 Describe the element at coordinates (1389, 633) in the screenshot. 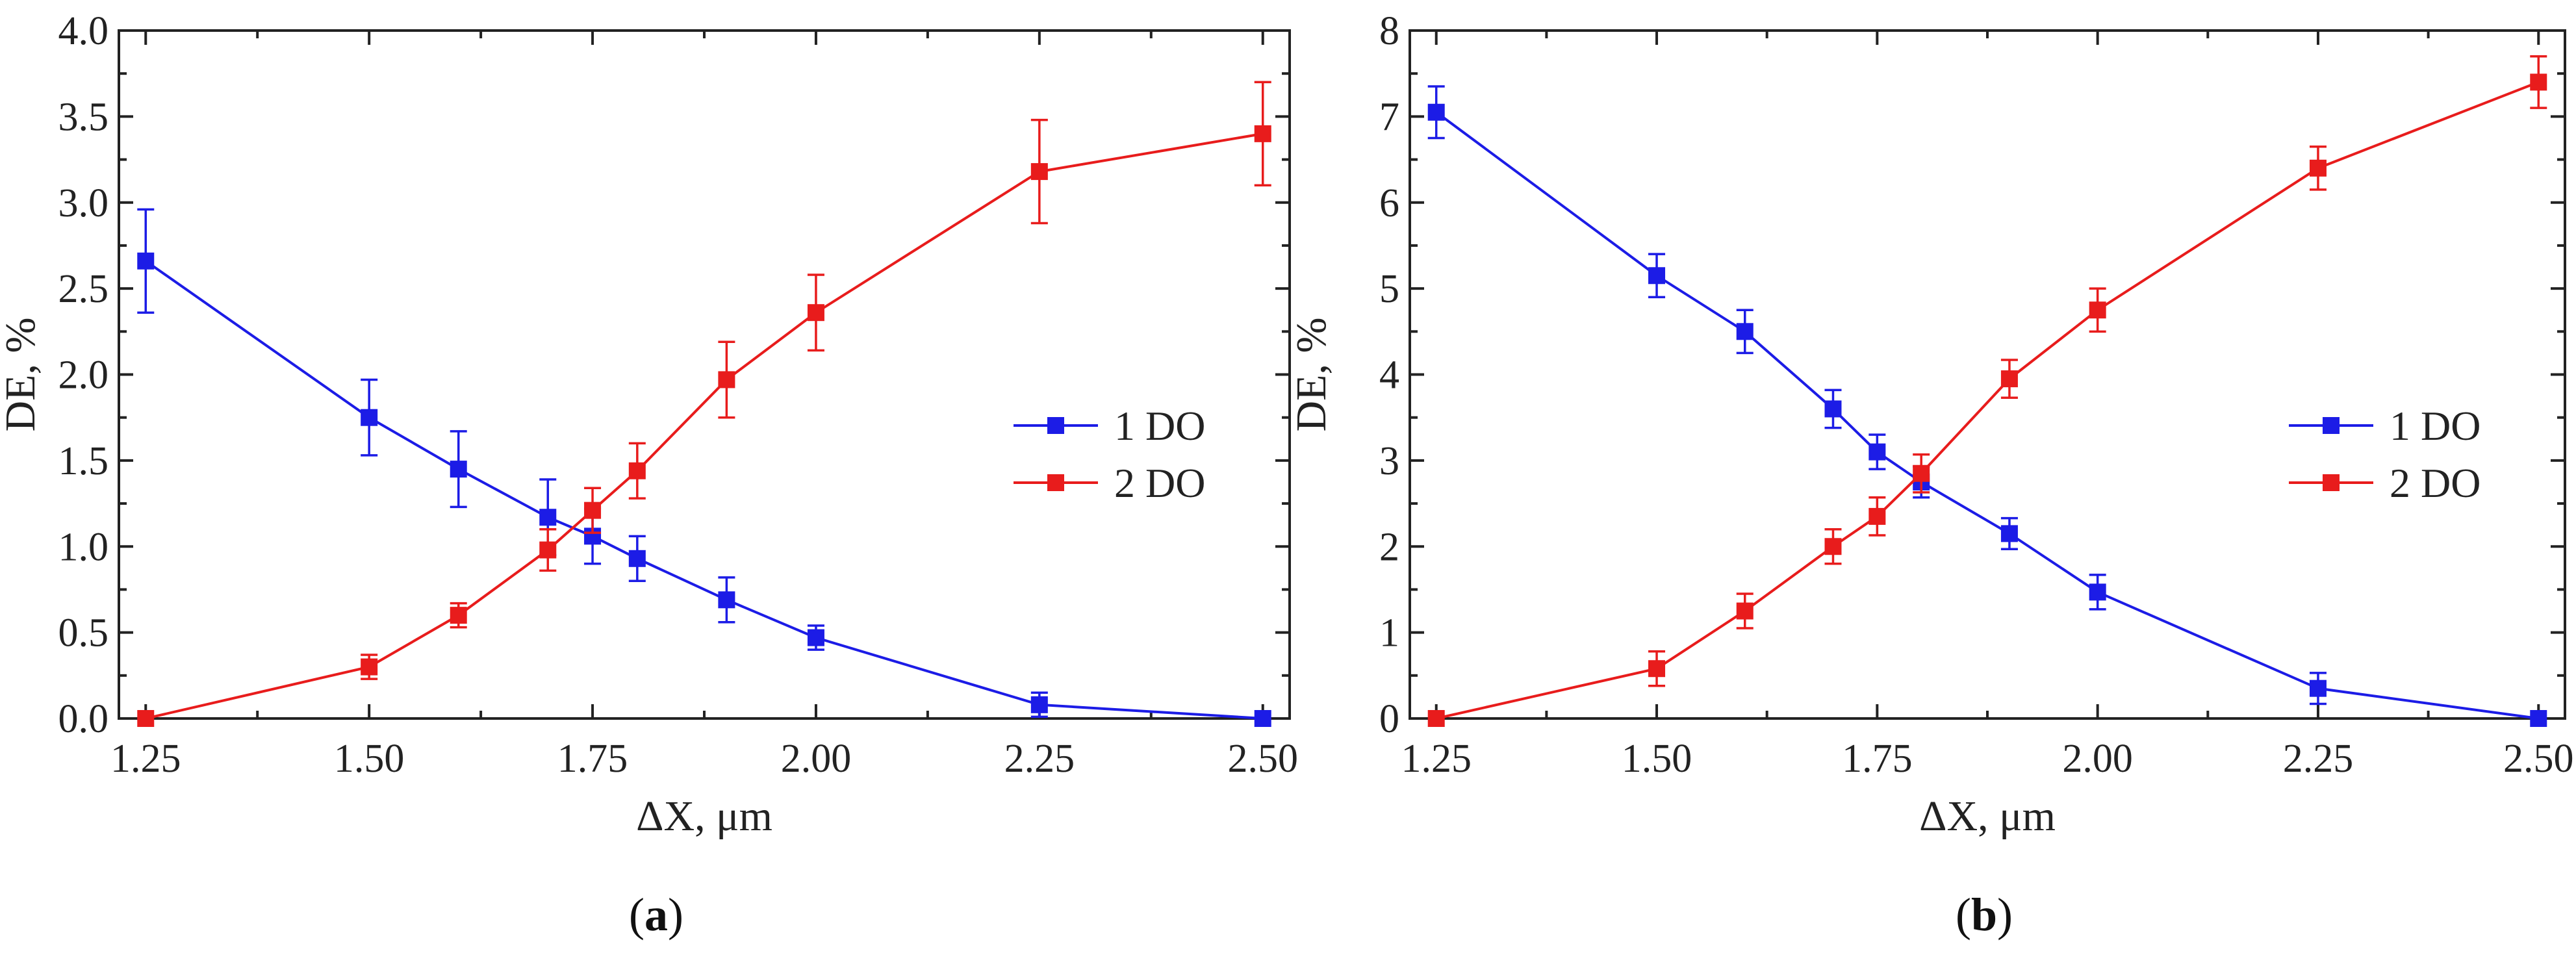

I see `y-tick-label: 1` at that location.